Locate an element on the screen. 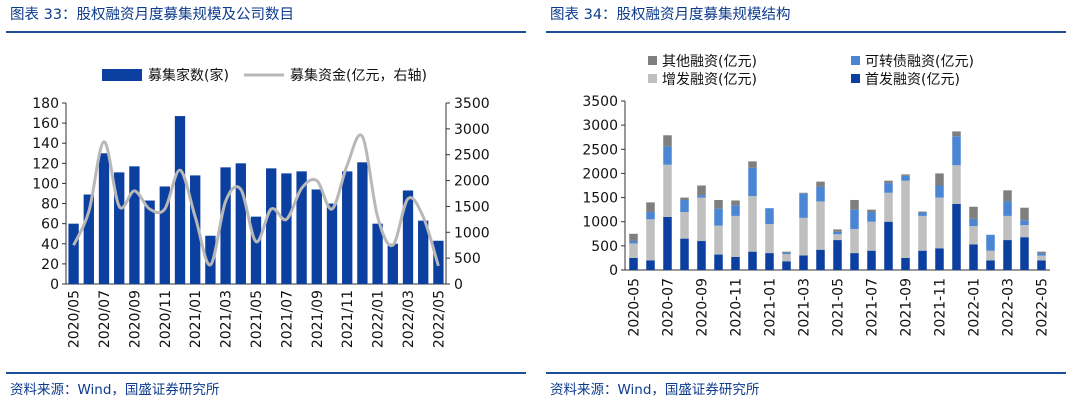 The height and width of the screenshot is (410, 1080). y-left-tick-label: 80 is located at coordinates (50, 205).